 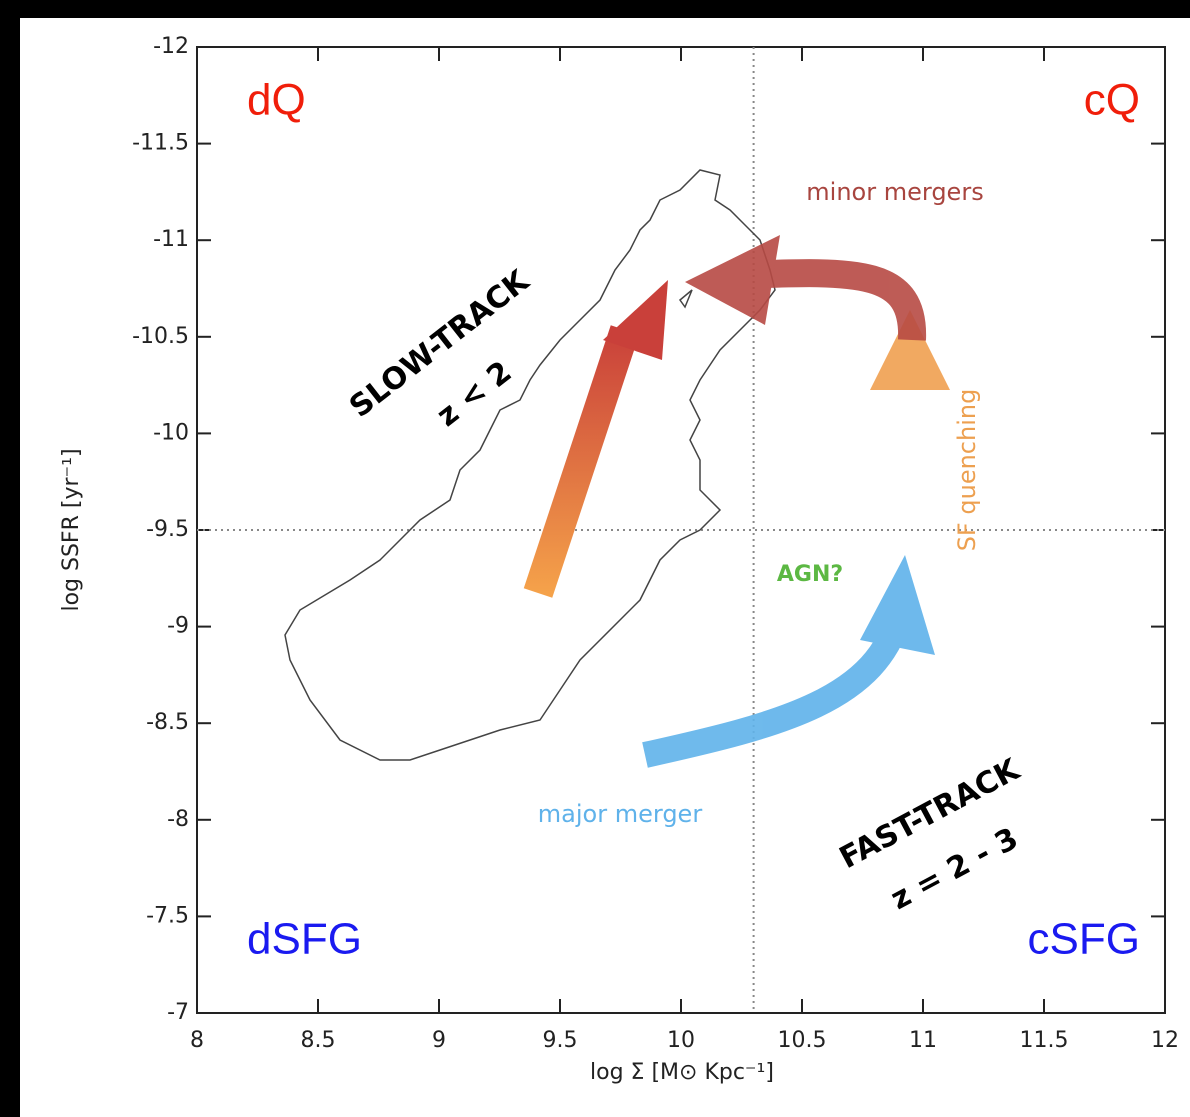 I want to click on x-tick-label: 12, so click(x=1165, y=1040).